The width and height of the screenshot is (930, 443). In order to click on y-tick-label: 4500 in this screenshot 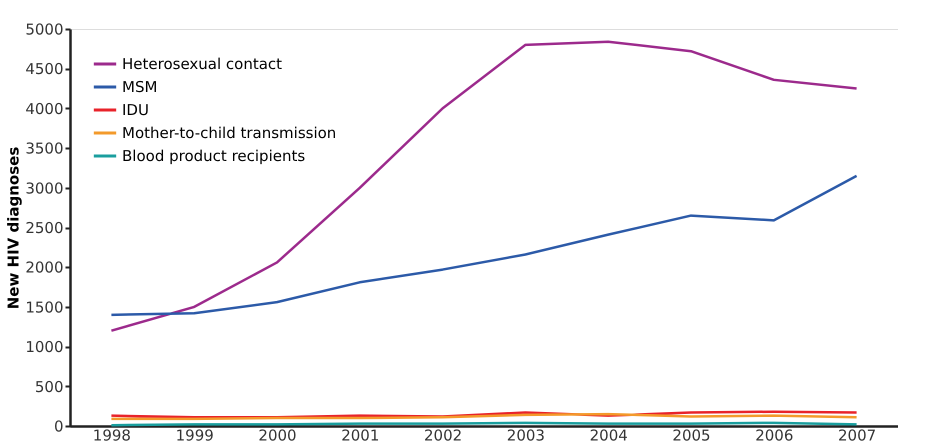, I will do `click(44, 69)`.